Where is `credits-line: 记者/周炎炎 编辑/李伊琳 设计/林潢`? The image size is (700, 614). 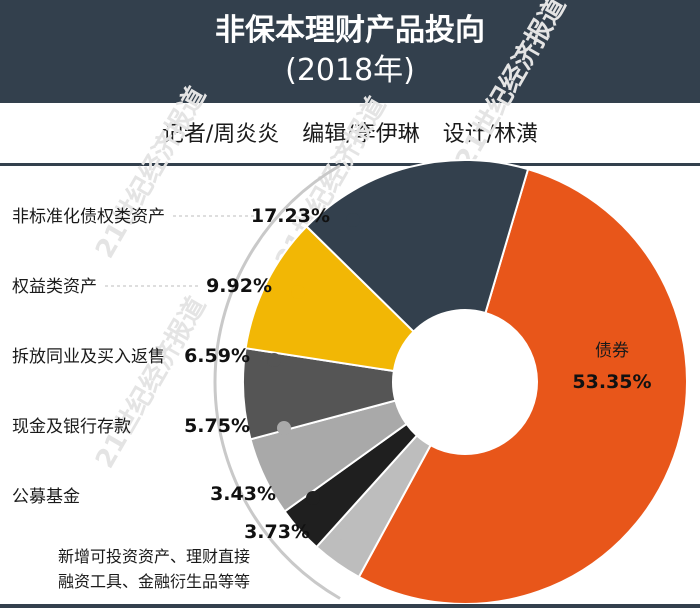
credits-line: 记者/周炎炎 编辑/李伊琳 设计/林潢 is located at coordinates (350, 135).